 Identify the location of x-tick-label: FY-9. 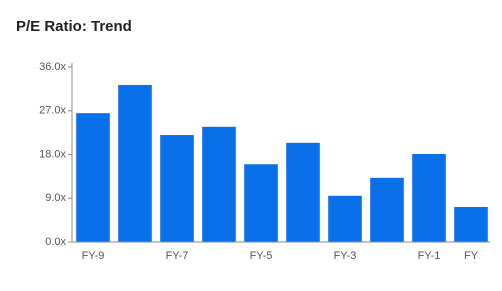
(93, 256).